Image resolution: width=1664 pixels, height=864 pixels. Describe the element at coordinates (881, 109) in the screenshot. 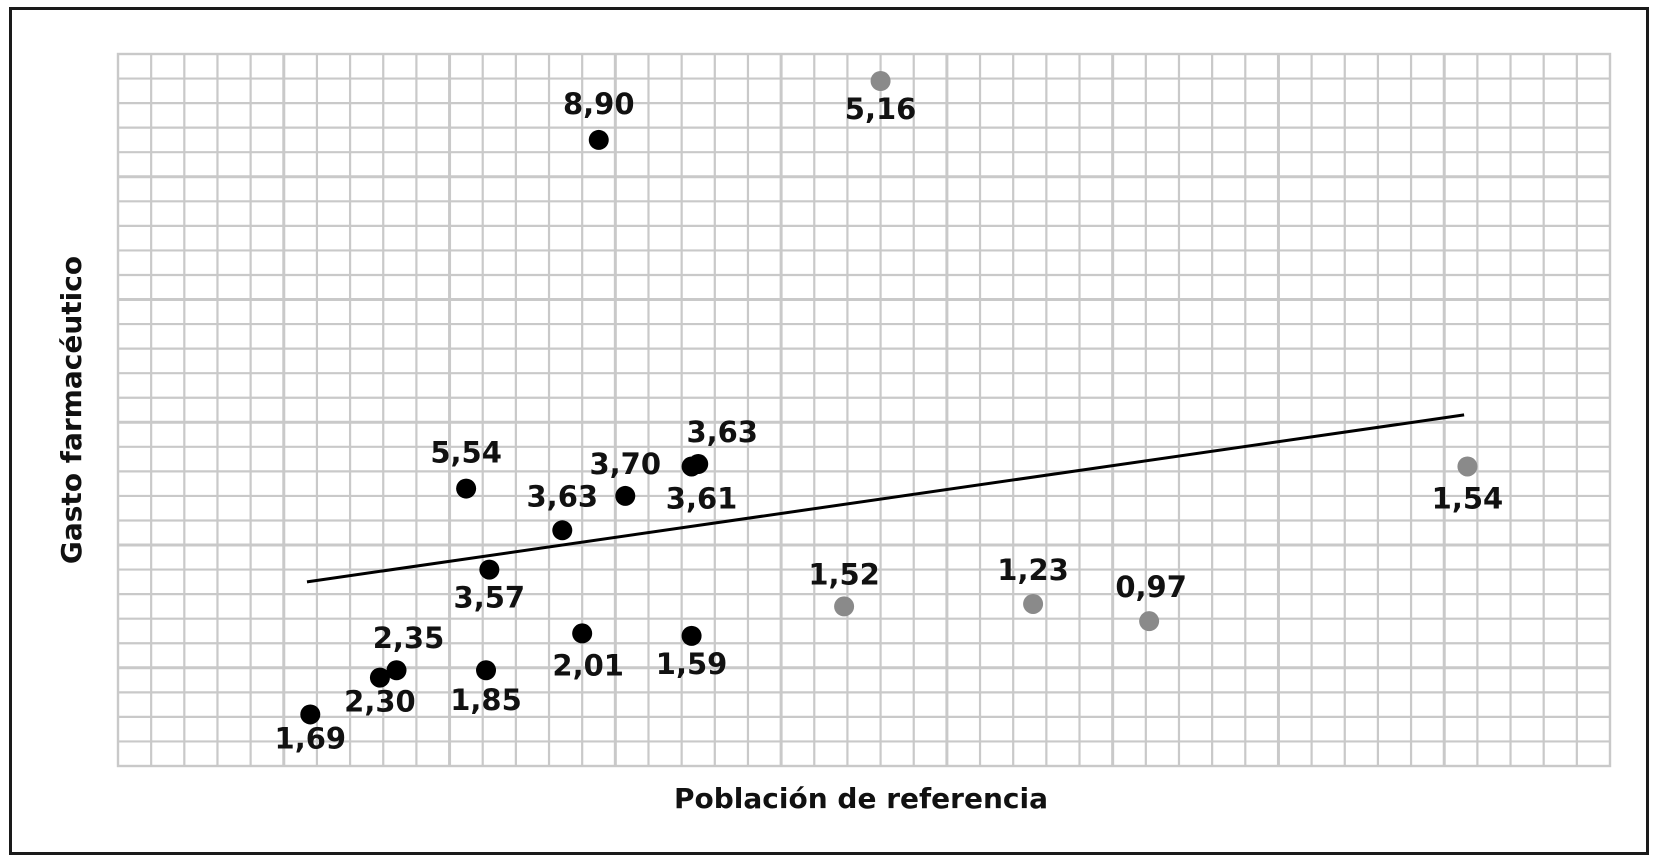

I see `data-label: 5,16` at that location.